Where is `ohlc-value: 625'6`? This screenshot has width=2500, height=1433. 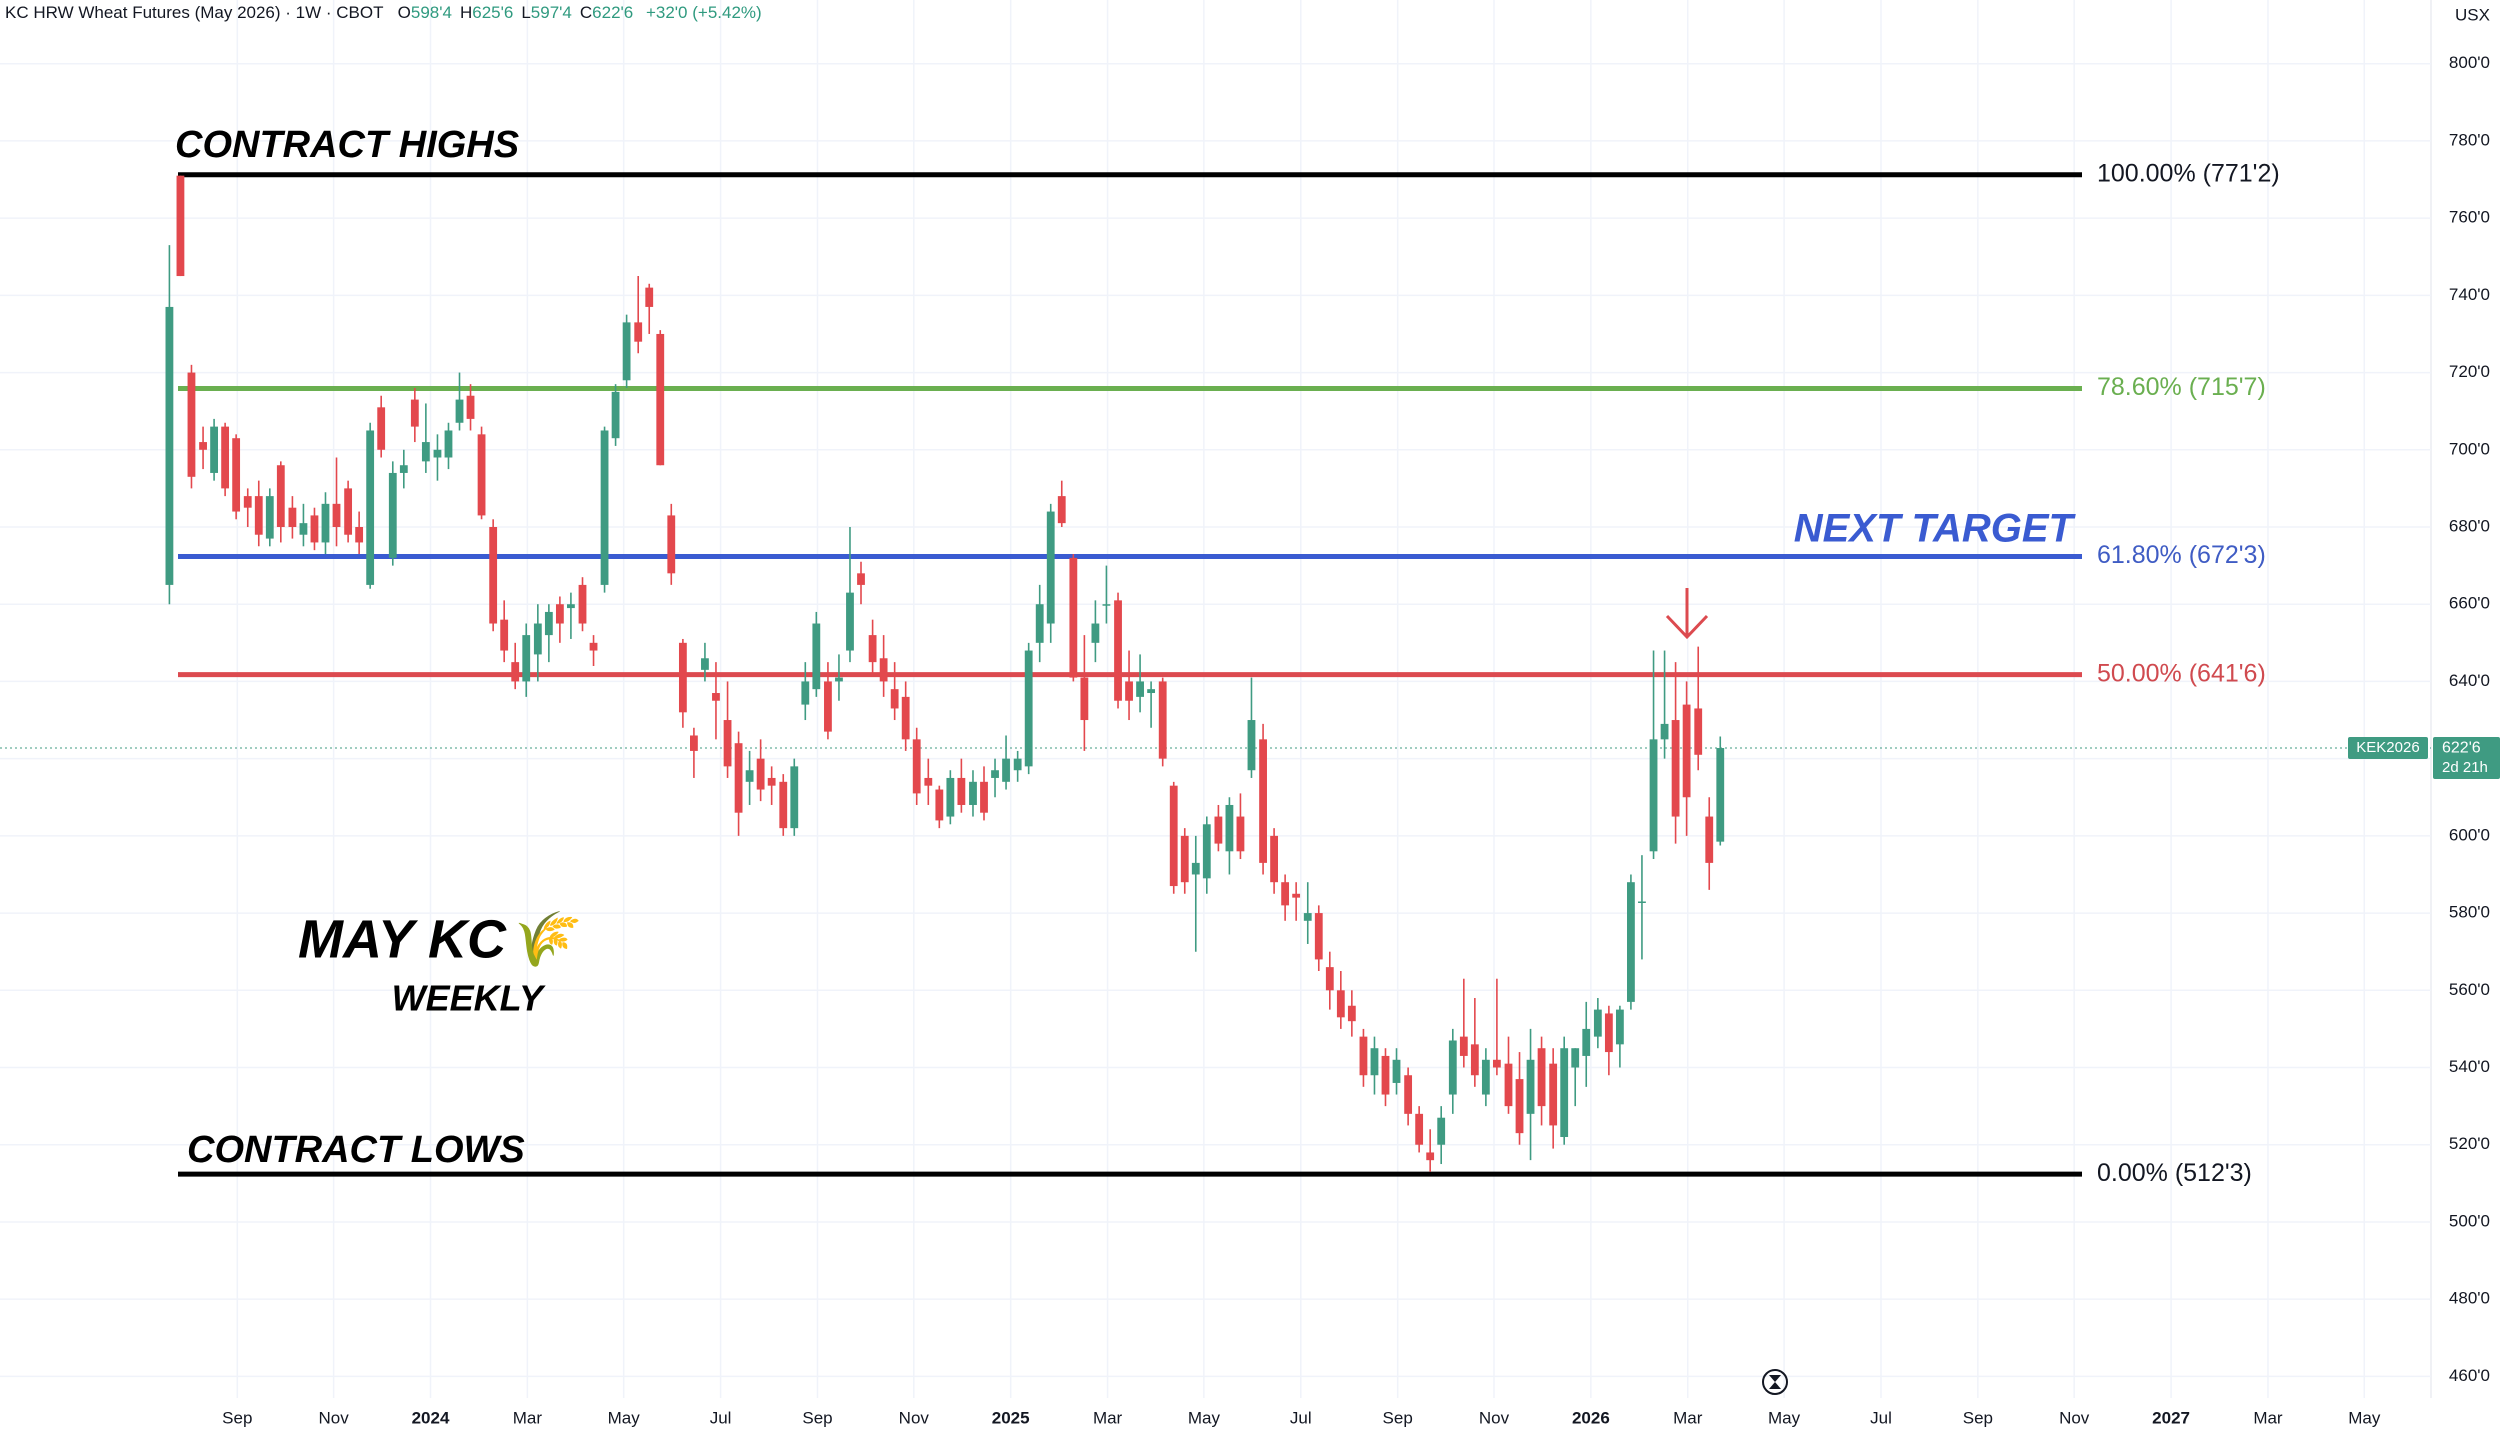
ohlc-value: 625'6 is located at coordinates (493, 12).